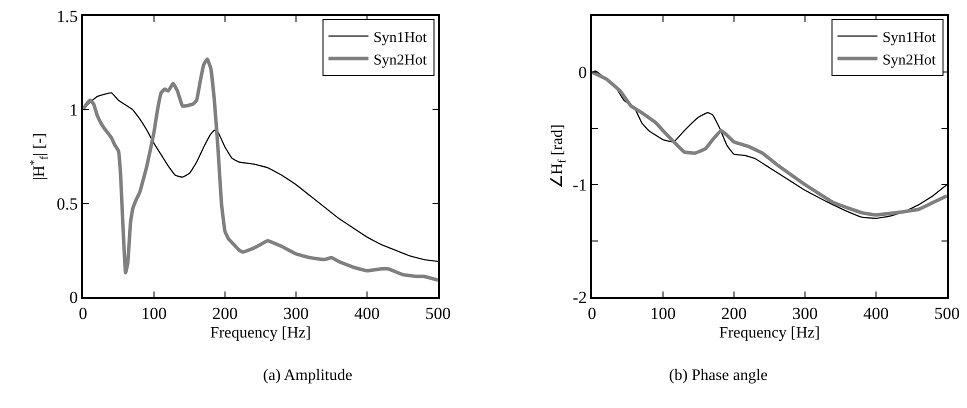  I want to click on text: (b) Phase angle, so click(718, 375).